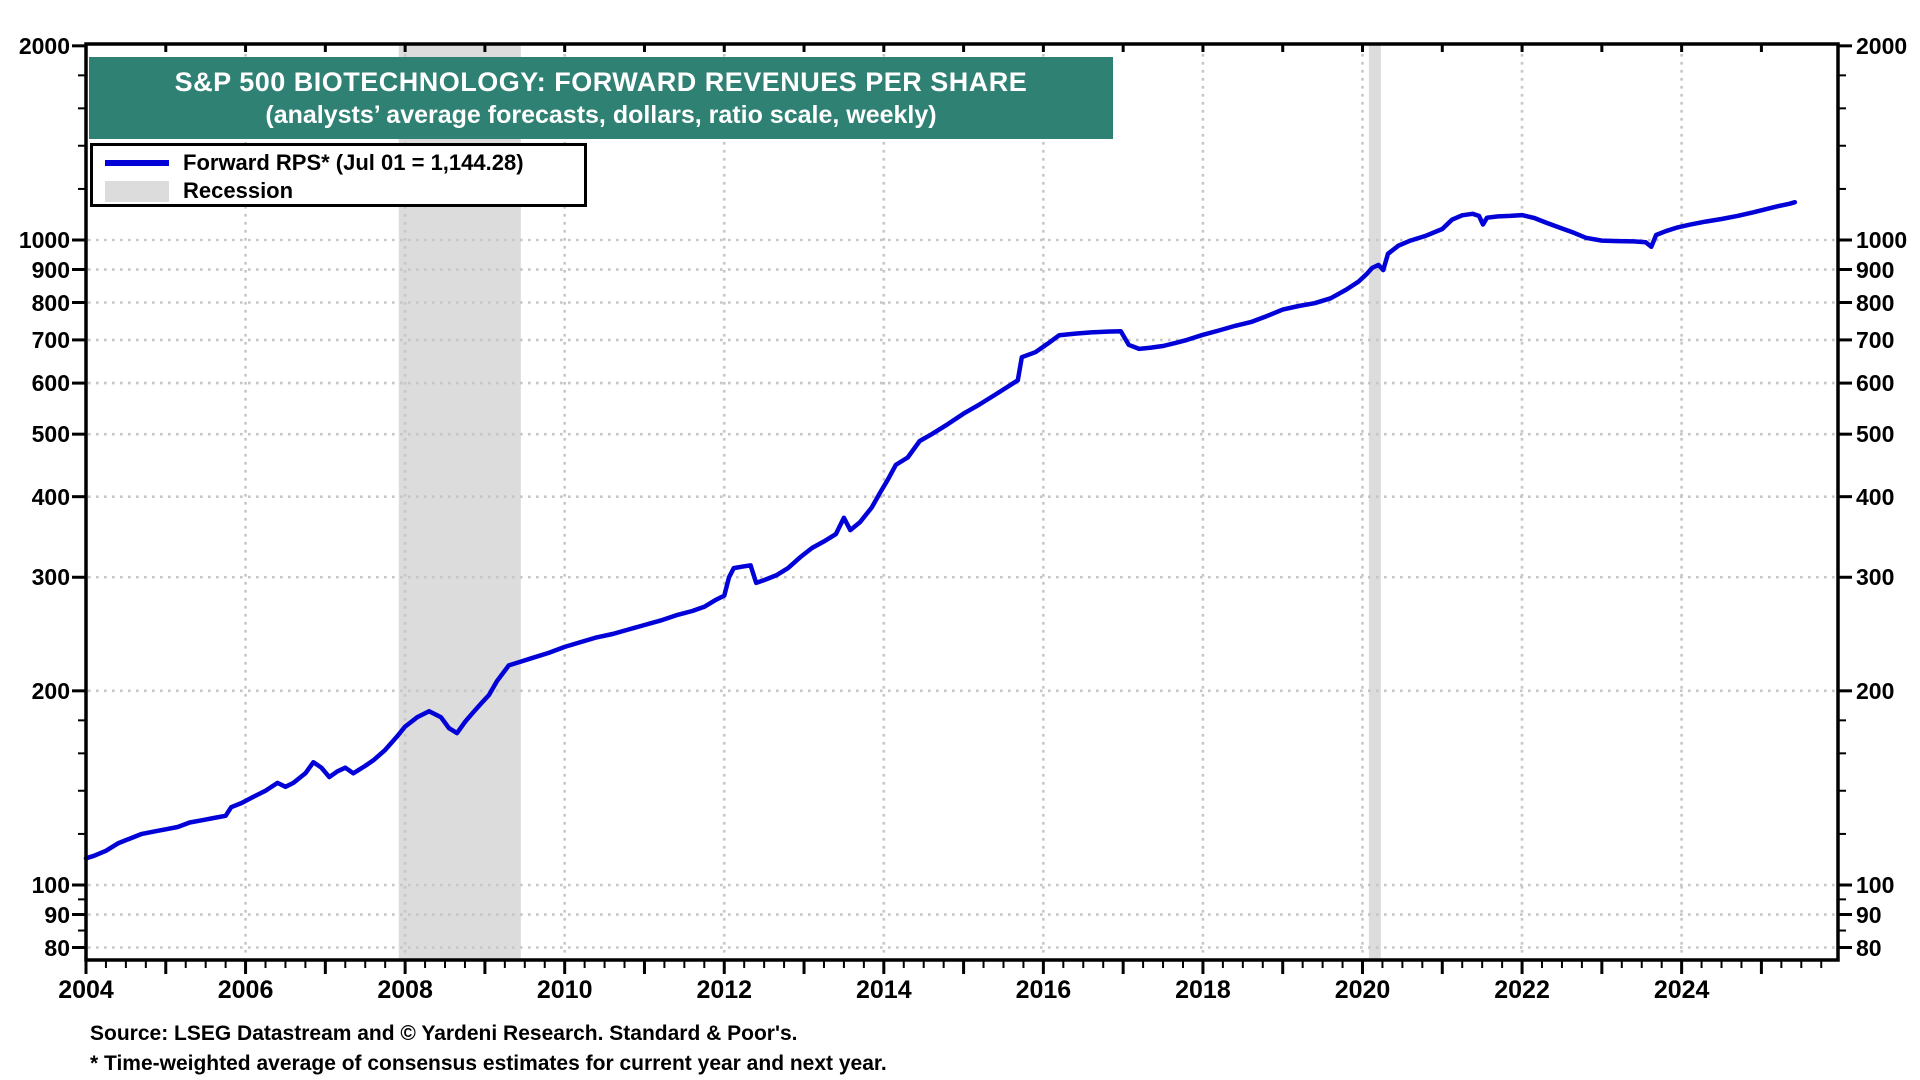 This screenshot has width=1920, height=1080. I want to click on recession-band, so click(1374, 502).